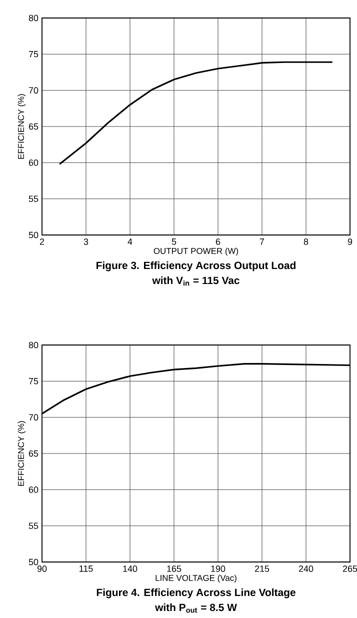 This screenshot has height=618, width=357. Describe the element at coordinates (218, 569) in the screenshot. I see `x-tick-label: 190` at that location.